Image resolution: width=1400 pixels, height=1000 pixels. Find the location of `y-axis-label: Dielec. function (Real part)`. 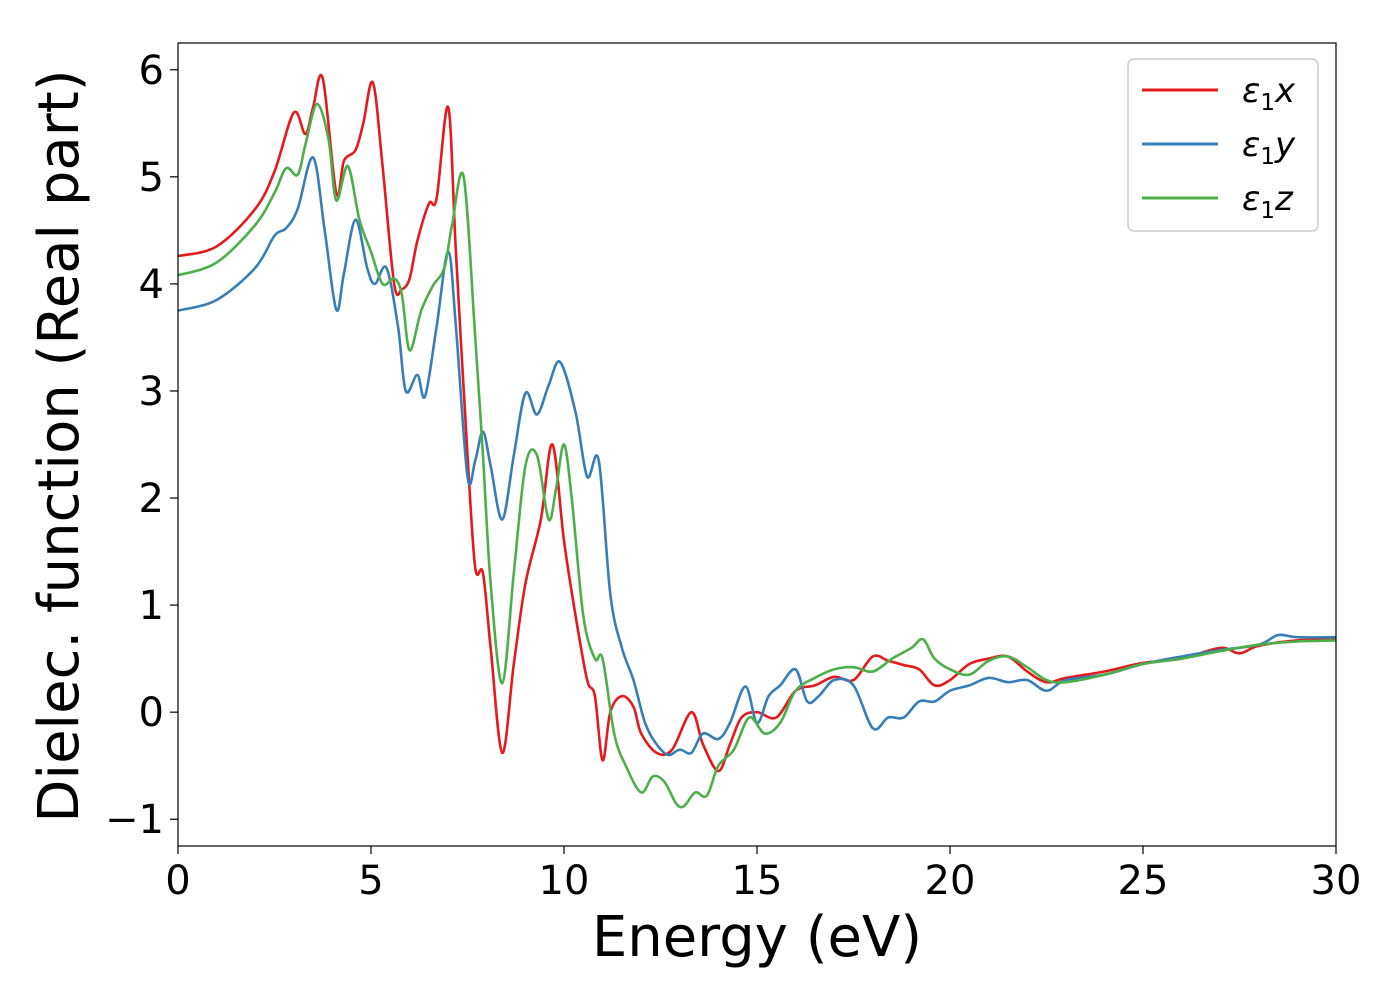

y-axis-label: Dielec. function (Real part) is located at coordinates (59, 445).